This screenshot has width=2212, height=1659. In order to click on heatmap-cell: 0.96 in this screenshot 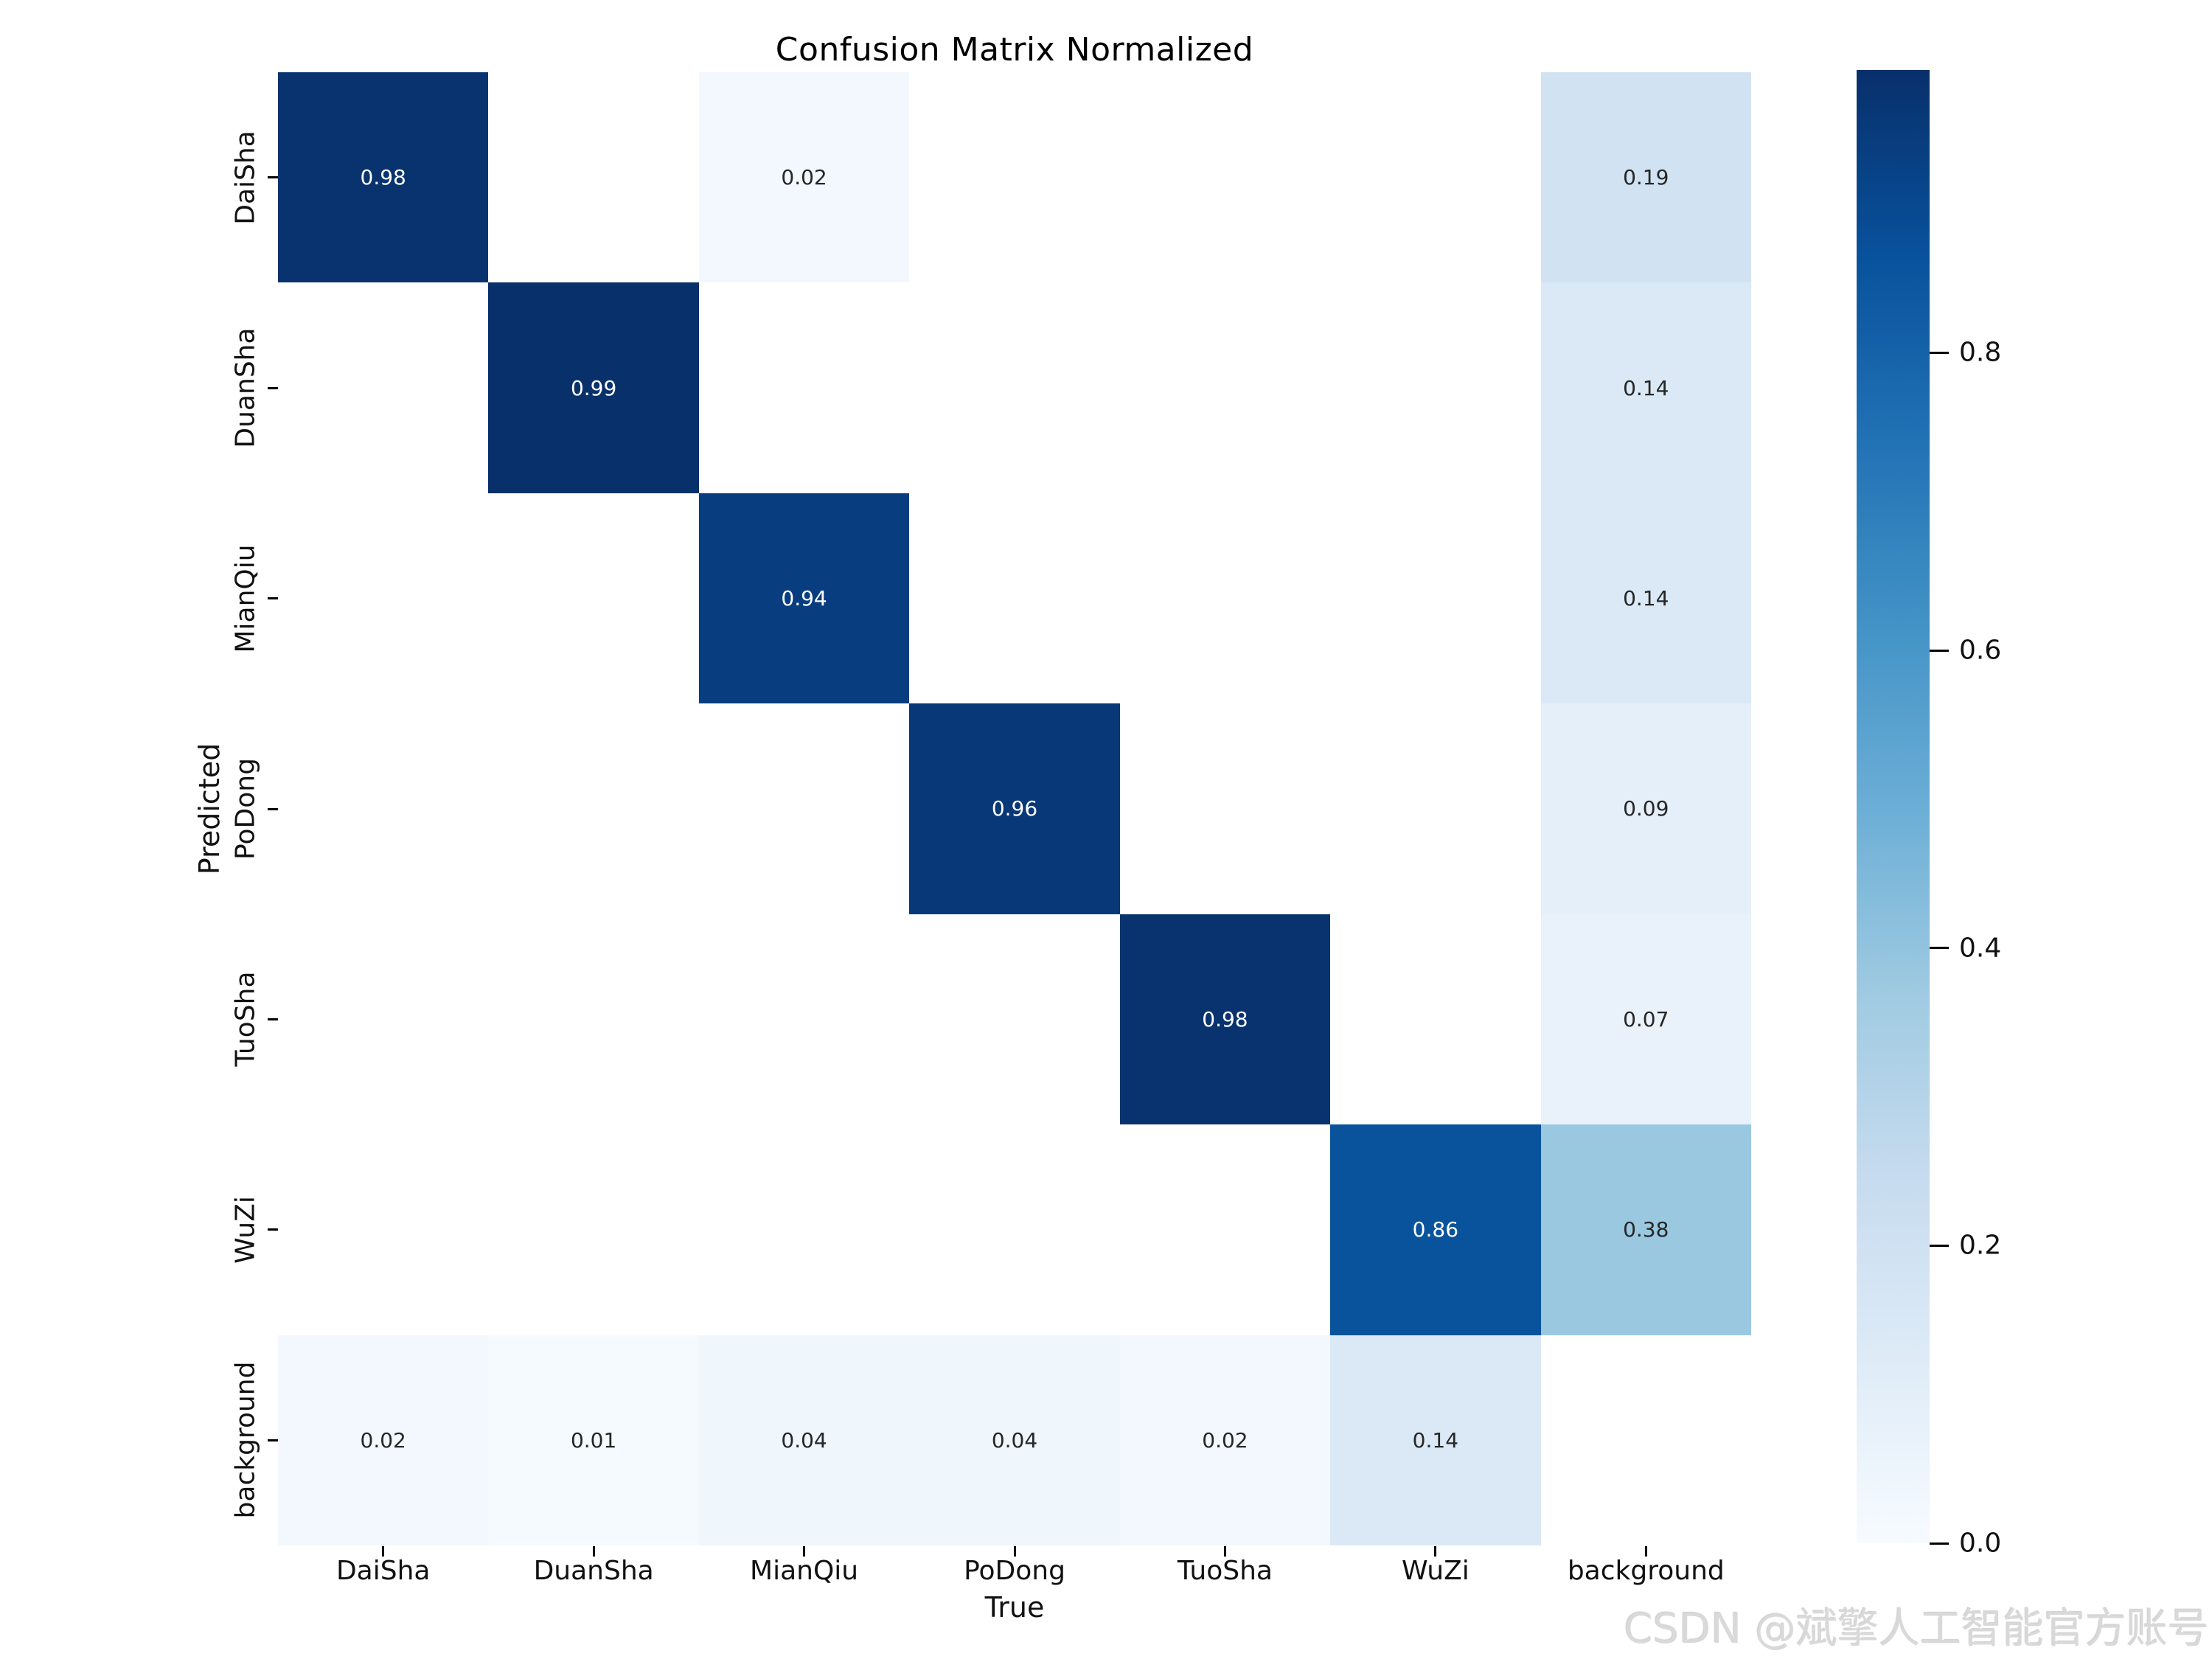, I will do `click(1014, 808)`.